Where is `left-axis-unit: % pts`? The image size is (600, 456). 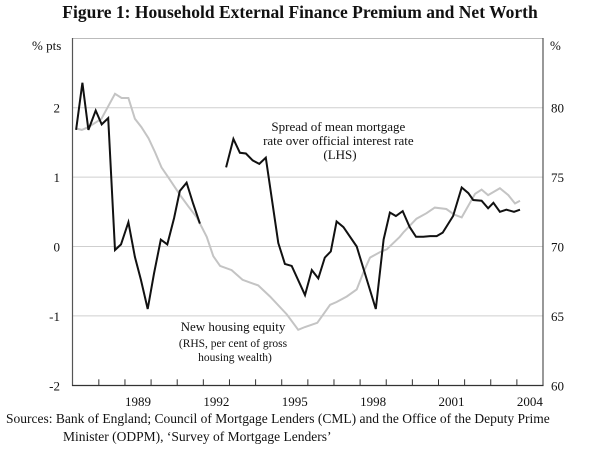 left-axis-unit: % pts is located at coordinates (46, 45).